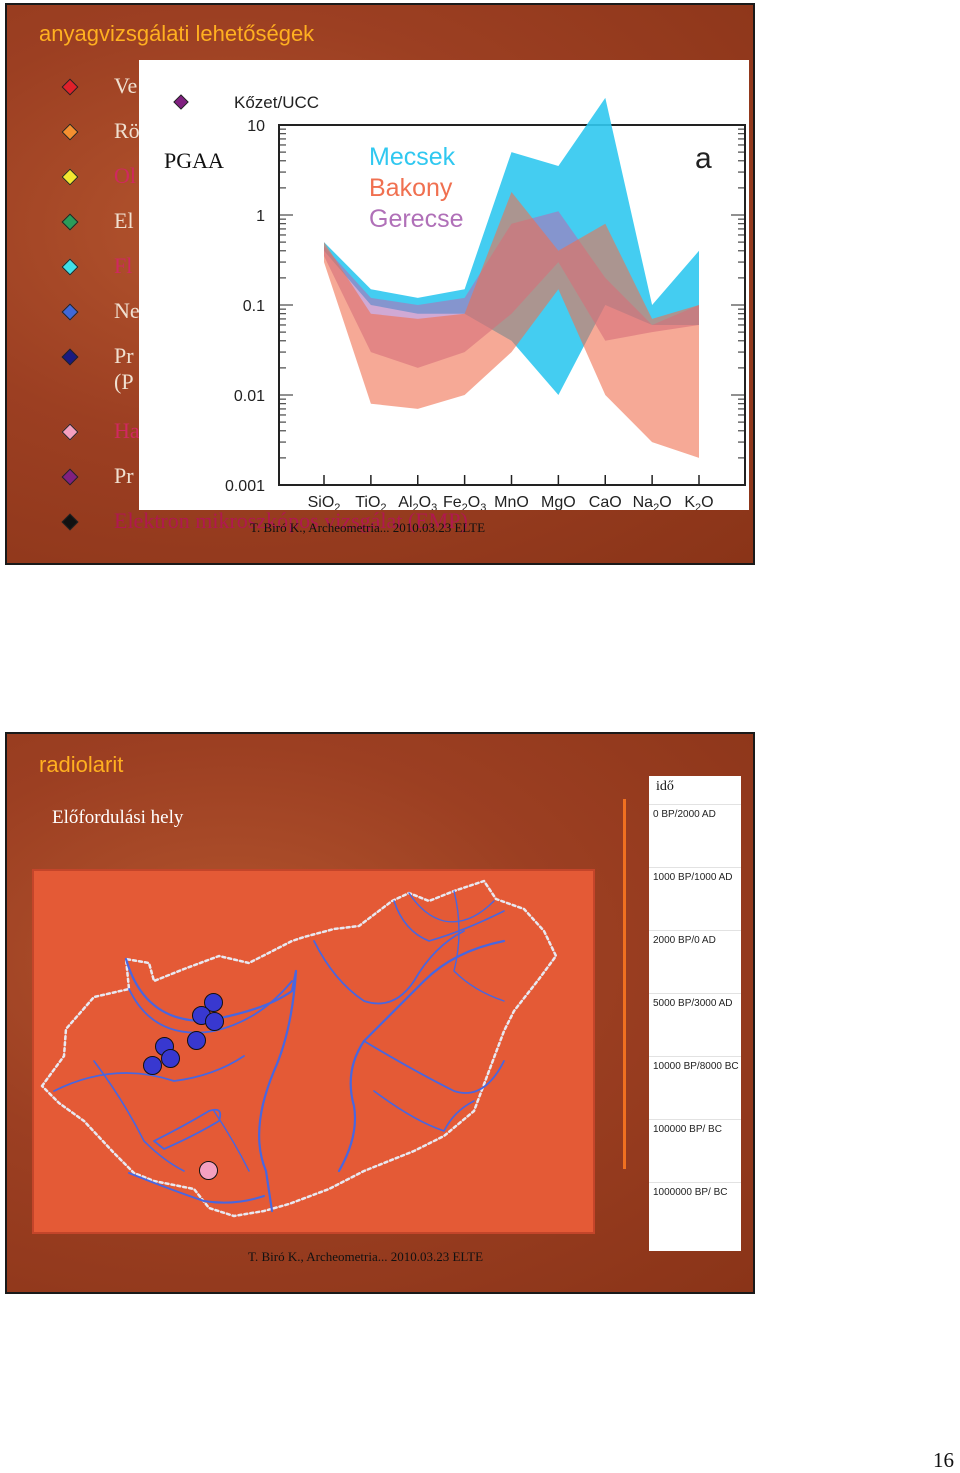  Describe the element at coordinates (187, 1129) in the screenshot. I see `balaton-lake` at that location.